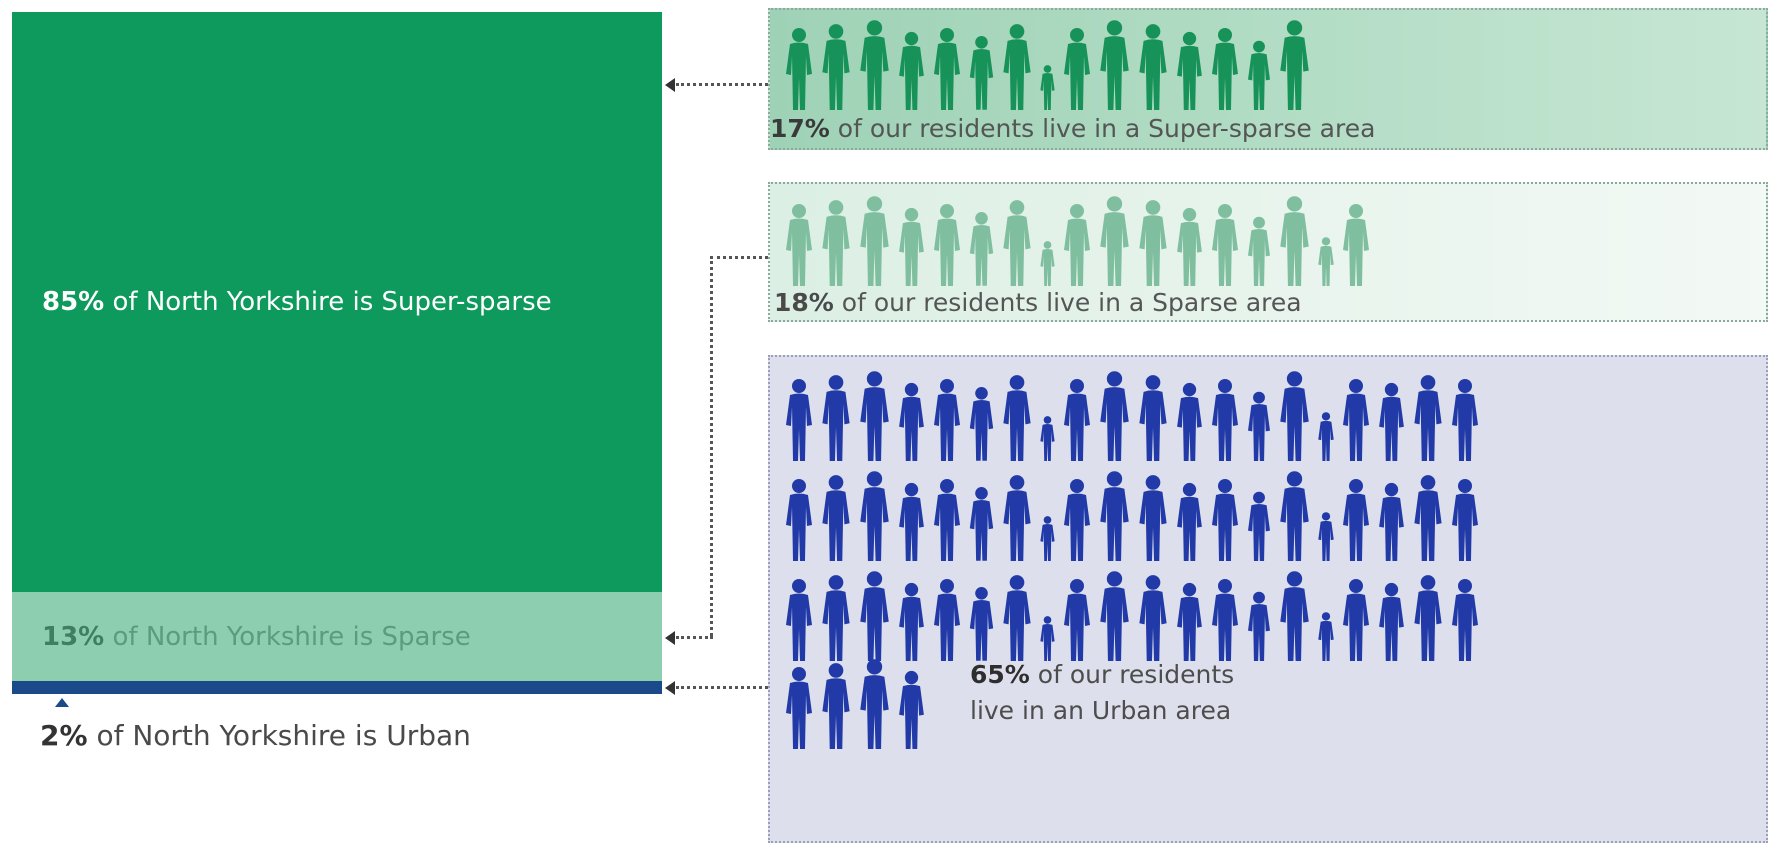  I want to click on residents-pct-super-sparse: 17%, so click(800, 128).